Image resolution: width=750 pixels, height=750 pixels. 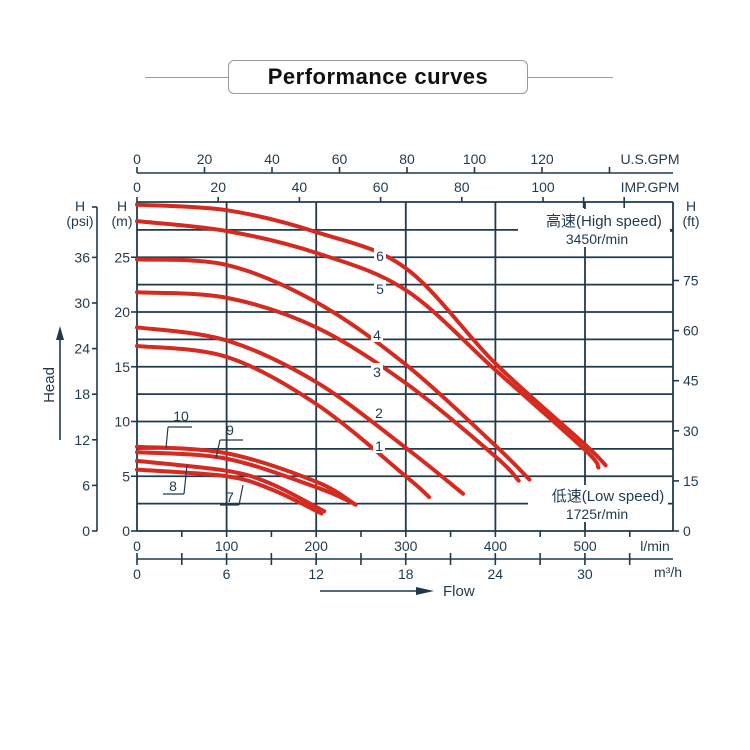 I want to click on ft-tick-label: 0, so click(x=687, y=531).